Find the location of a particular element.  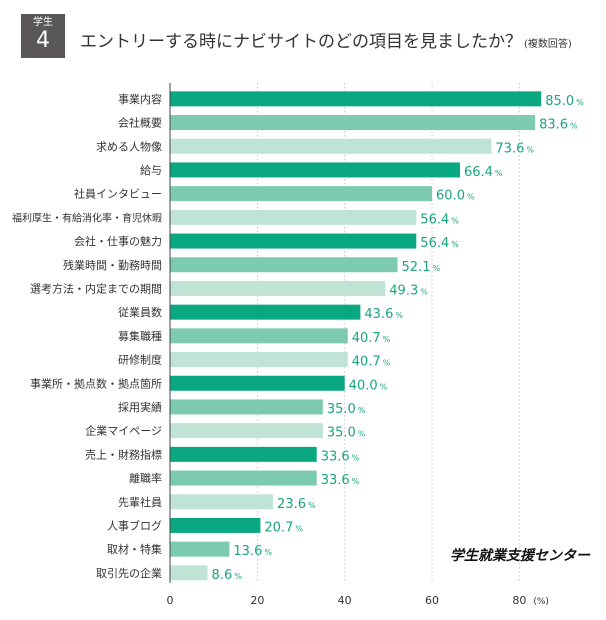

category-label: 先輩社員 is located at coordinates (140, 502).